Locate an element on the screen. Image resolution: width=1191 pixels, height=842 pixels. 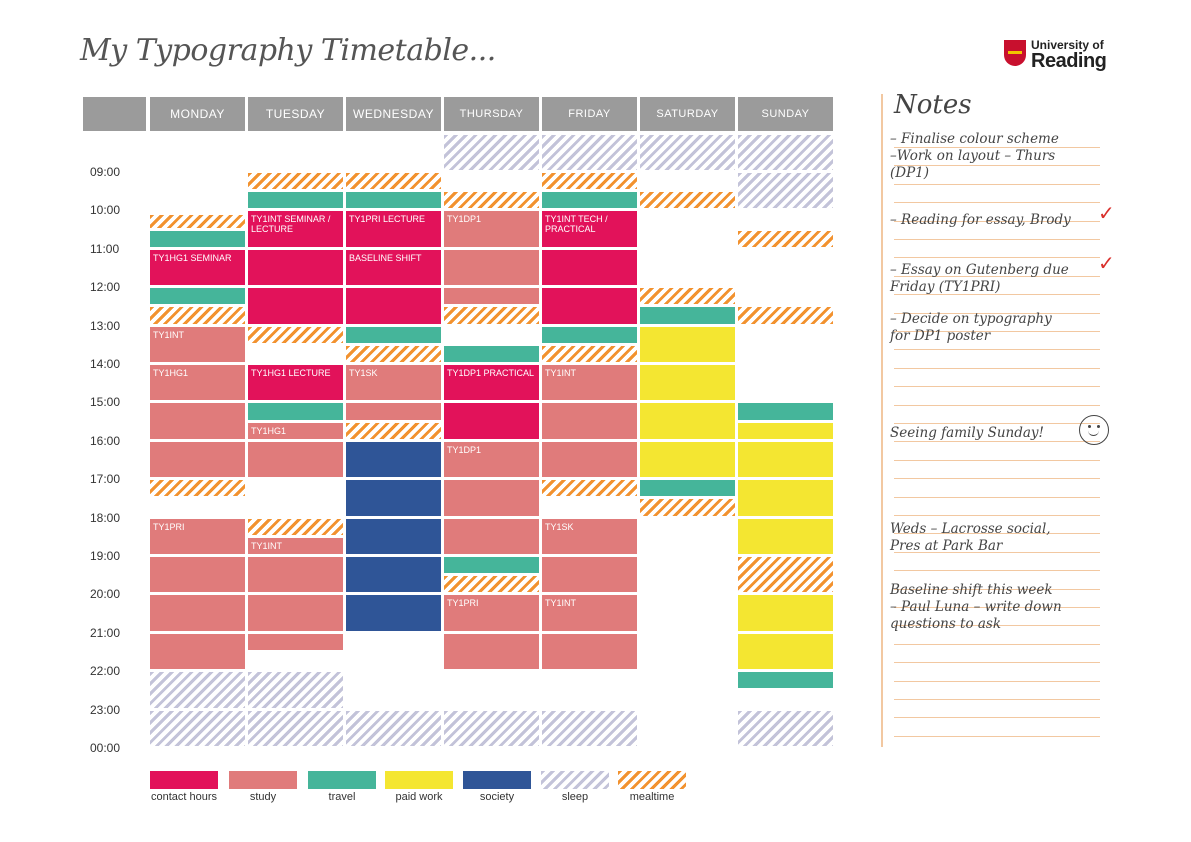
block-label: TY1DP1 is located at coordinates (464, 219).